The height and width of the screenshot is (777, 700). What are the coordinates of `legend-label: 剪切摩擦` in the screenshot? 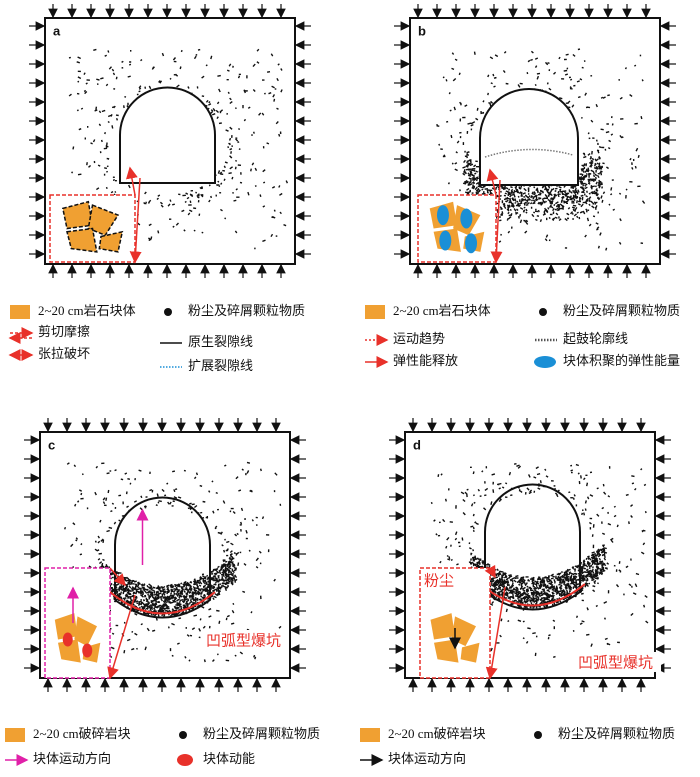 It's located at (64, 331).